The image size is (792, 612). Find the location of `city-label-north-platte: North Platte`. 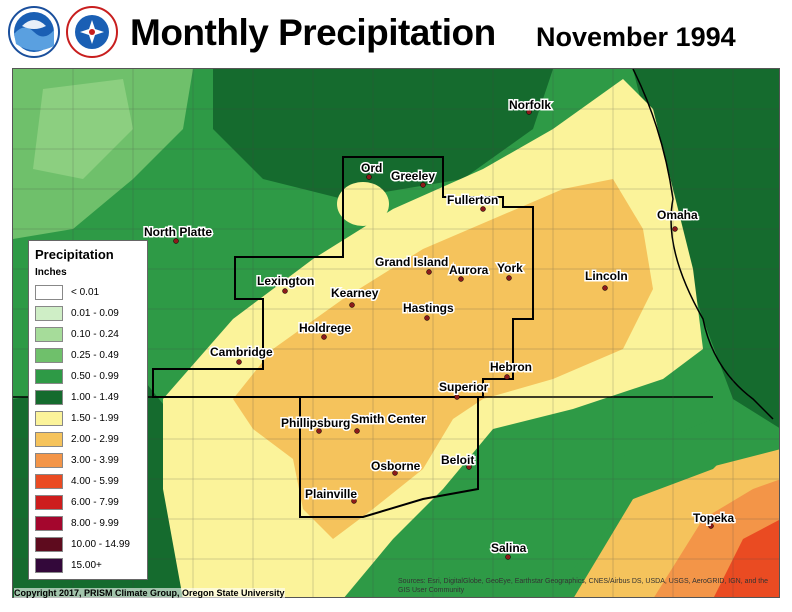

city-label-north-platte: North Platte is located at coordinates (178, 232).